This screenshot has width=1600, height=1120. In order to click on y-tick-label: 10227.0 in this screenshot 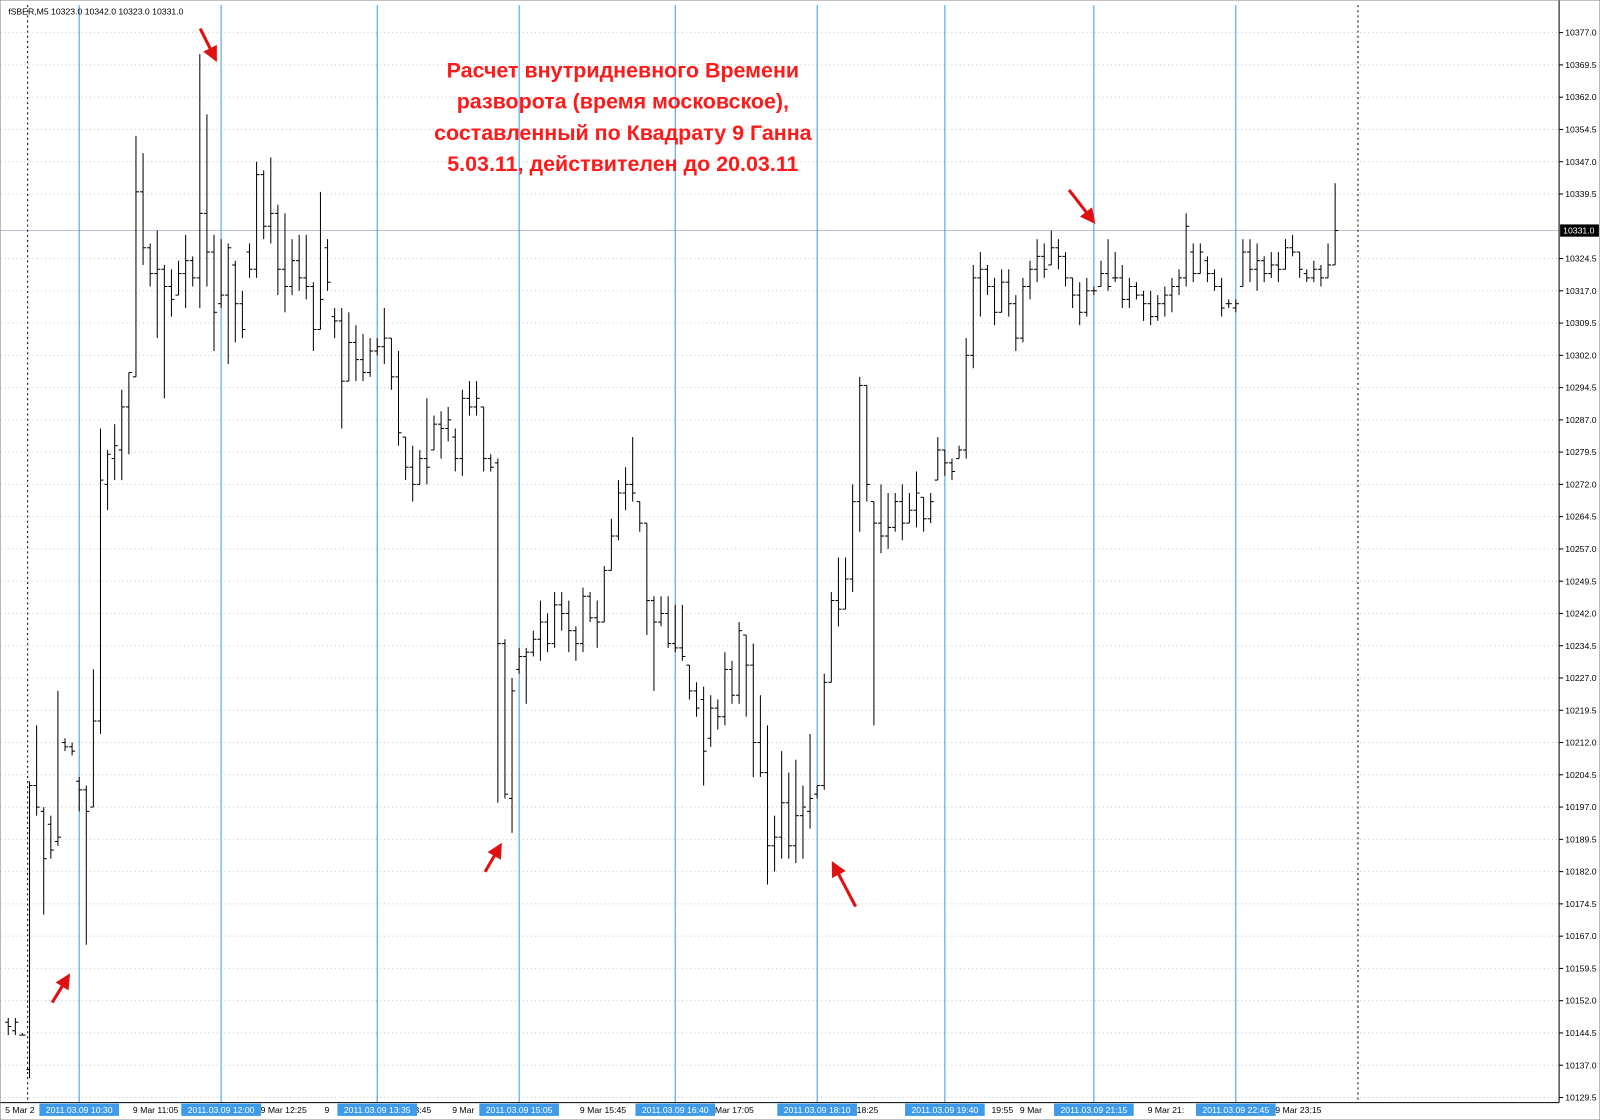, I will do `click(1580, 678)`.